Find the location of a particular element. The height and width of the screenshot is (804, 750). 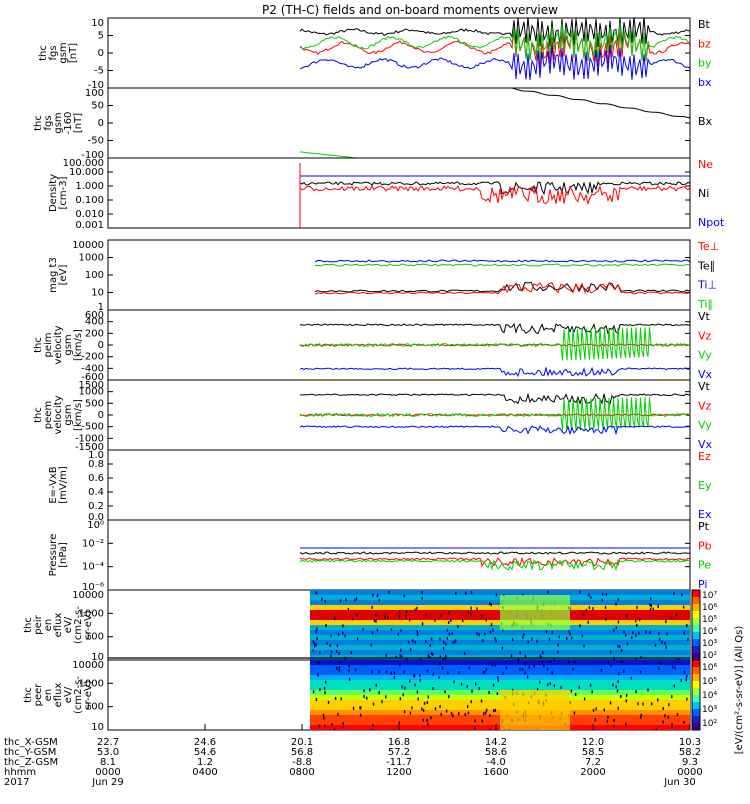

colorbar-tick-label: 10⁵ is located at coordinates (709, 620).